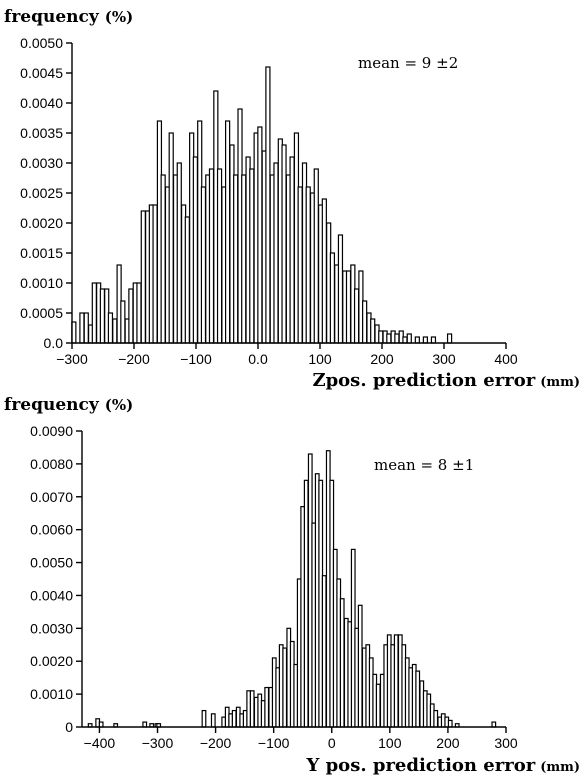  What do you see at coordinates (51, 497) in the screenshot?
I see `y-y-tick-label: 0.0070` at bounding box center [51, 497].